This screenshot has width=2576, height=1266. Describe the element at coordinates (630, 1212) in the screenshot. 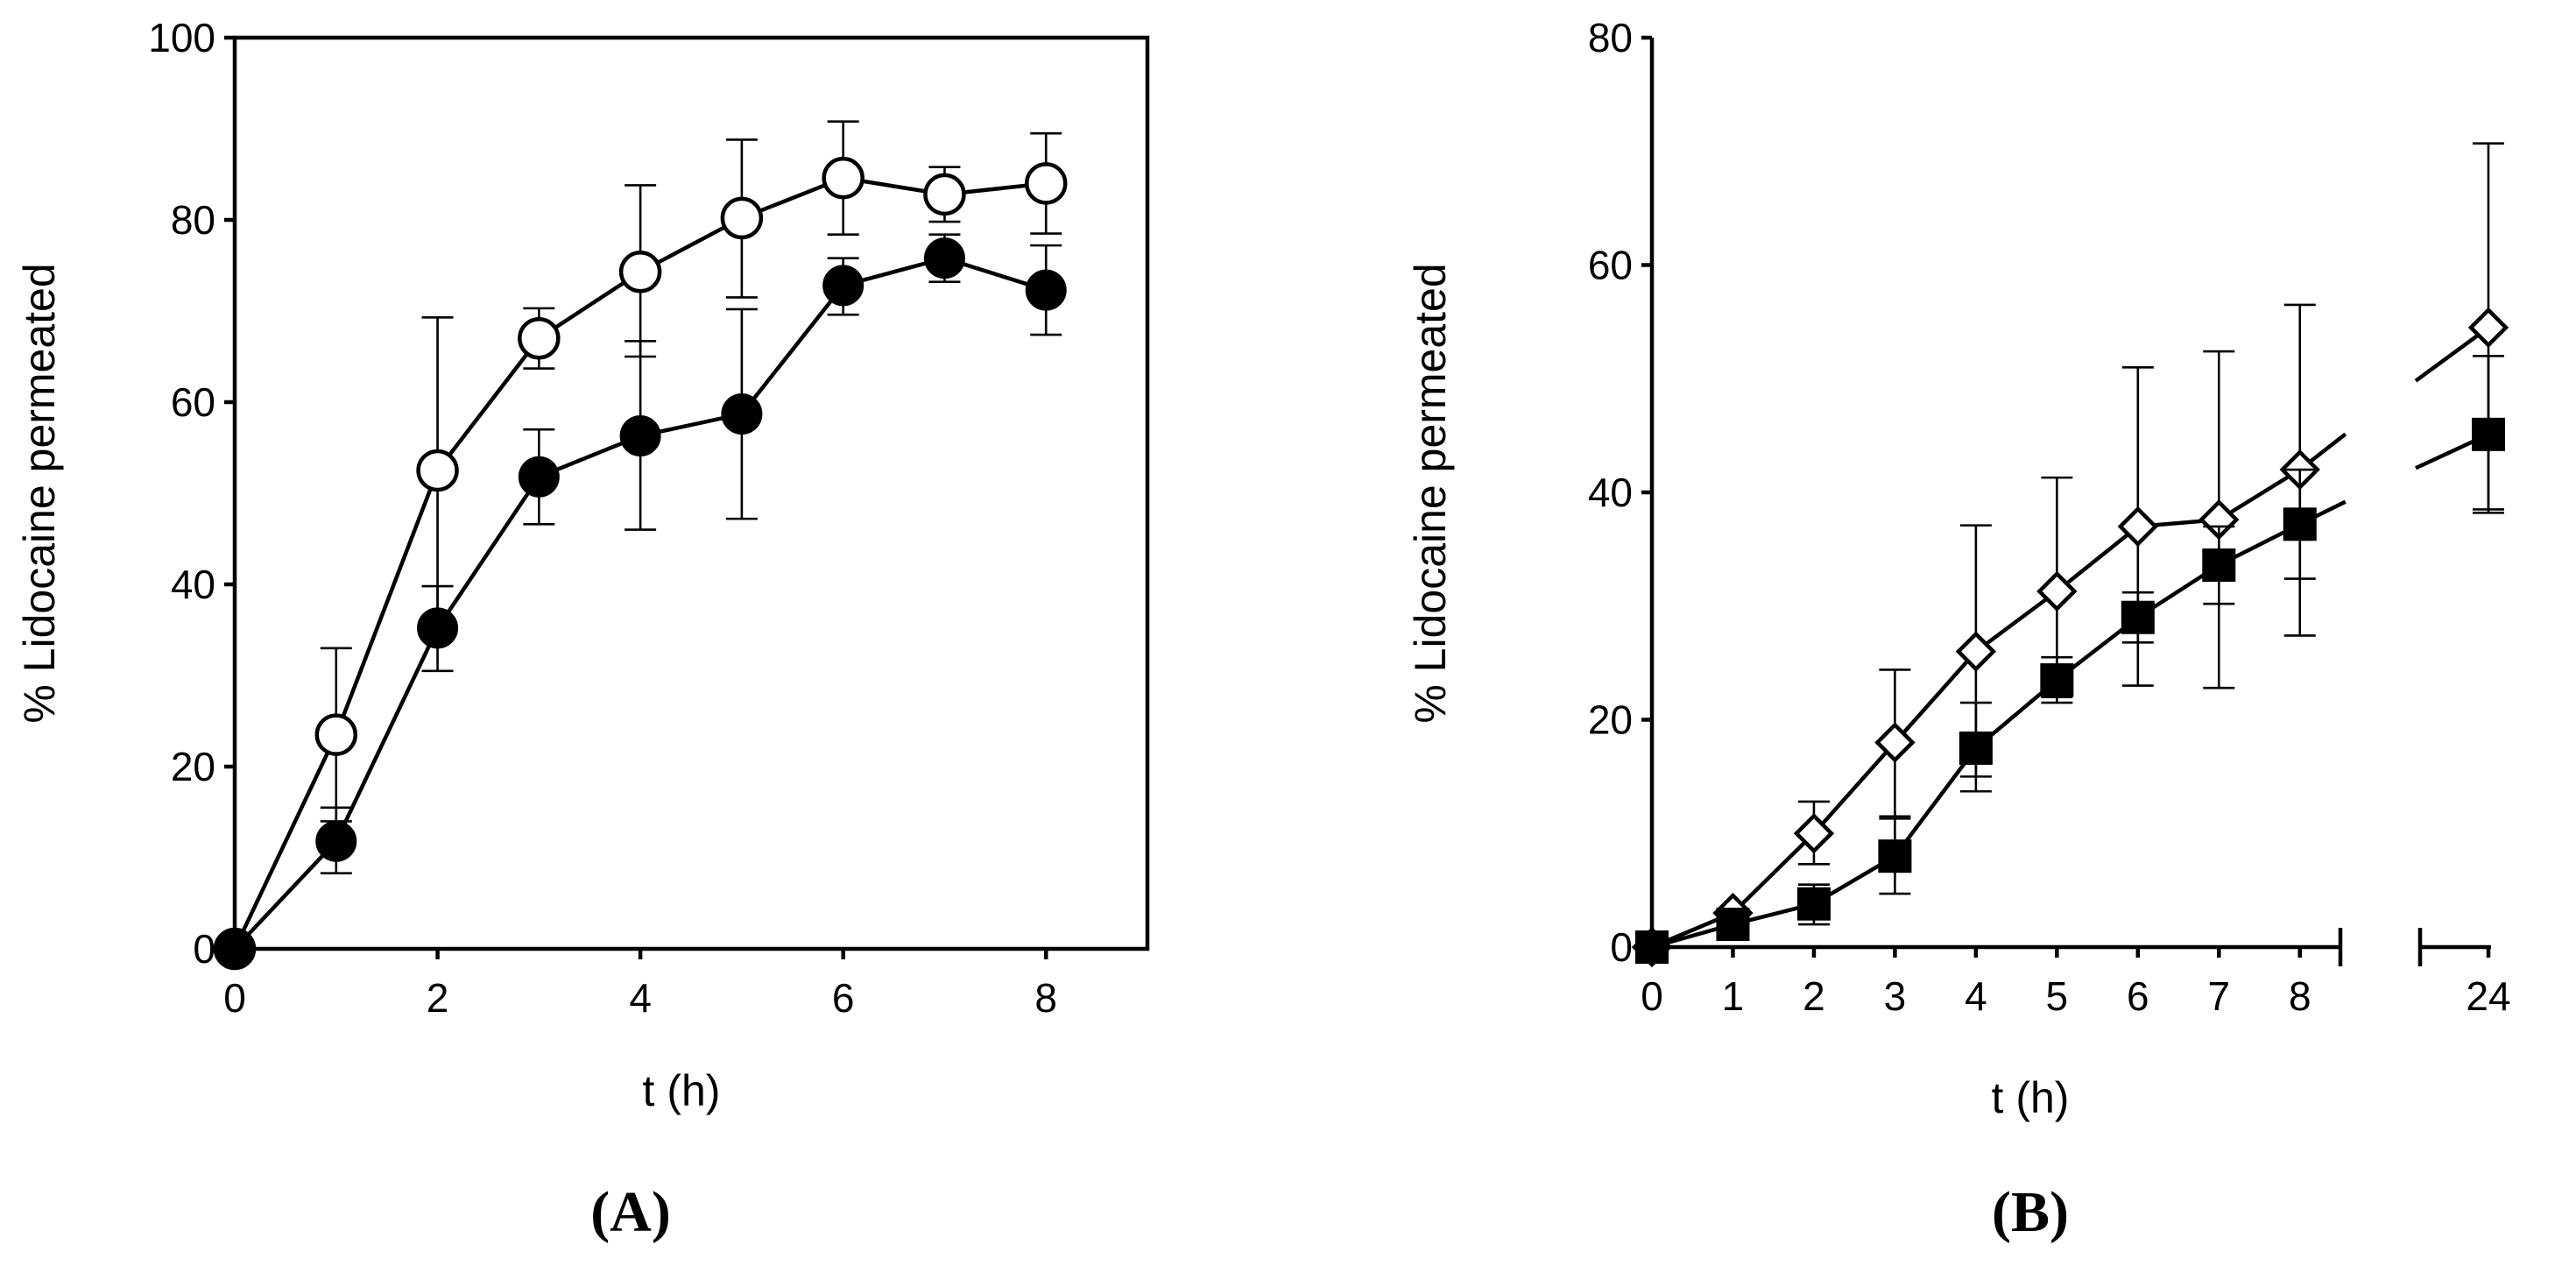

I see `panel-label: (A)` at that location.